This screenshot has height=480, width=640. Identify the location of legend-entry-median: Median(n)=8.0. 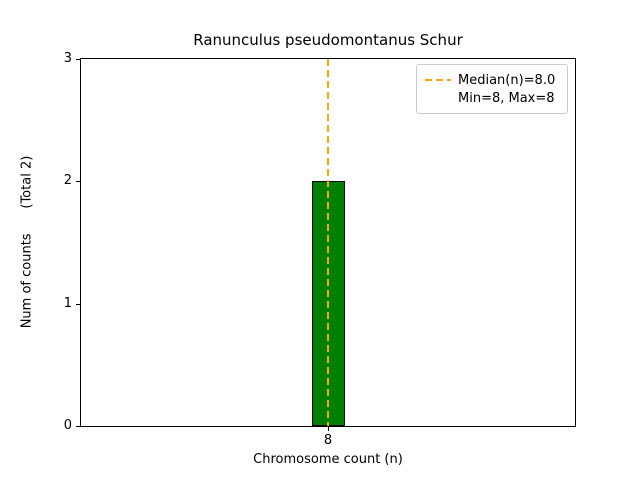
(492, 80).